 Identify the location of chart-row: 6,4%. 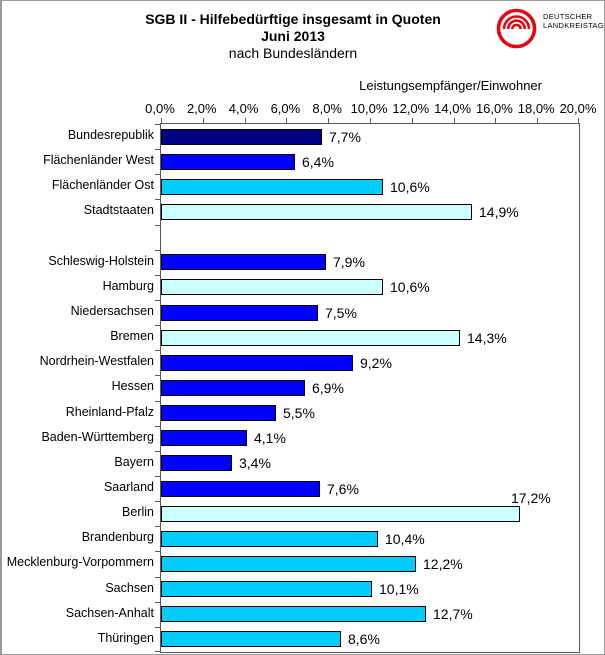
(370, 161).